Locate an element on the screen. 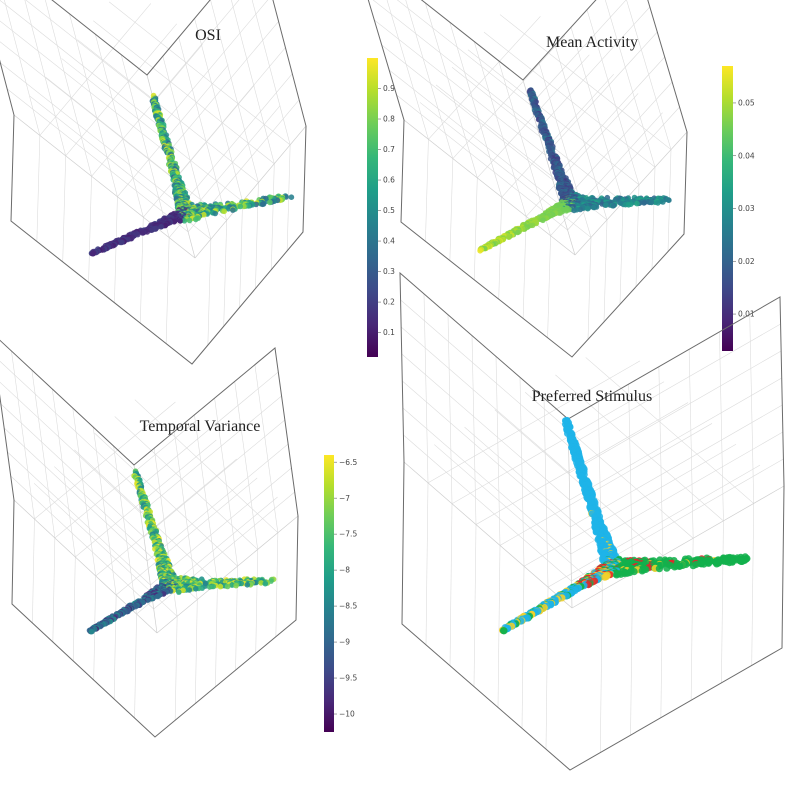 Image resolution: width=793 pixels, height=793 pixels. temporal-variance-colorbar-tick-label: −10 is located at coordinates (347, 714).